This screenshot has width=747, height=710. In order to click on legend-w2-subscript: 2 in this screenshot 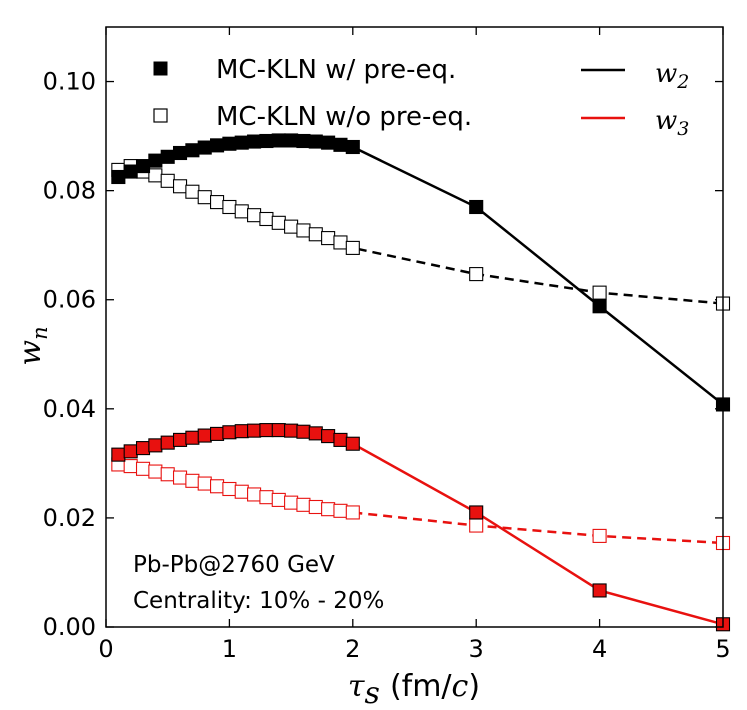, I will do `click(682, 82)`.